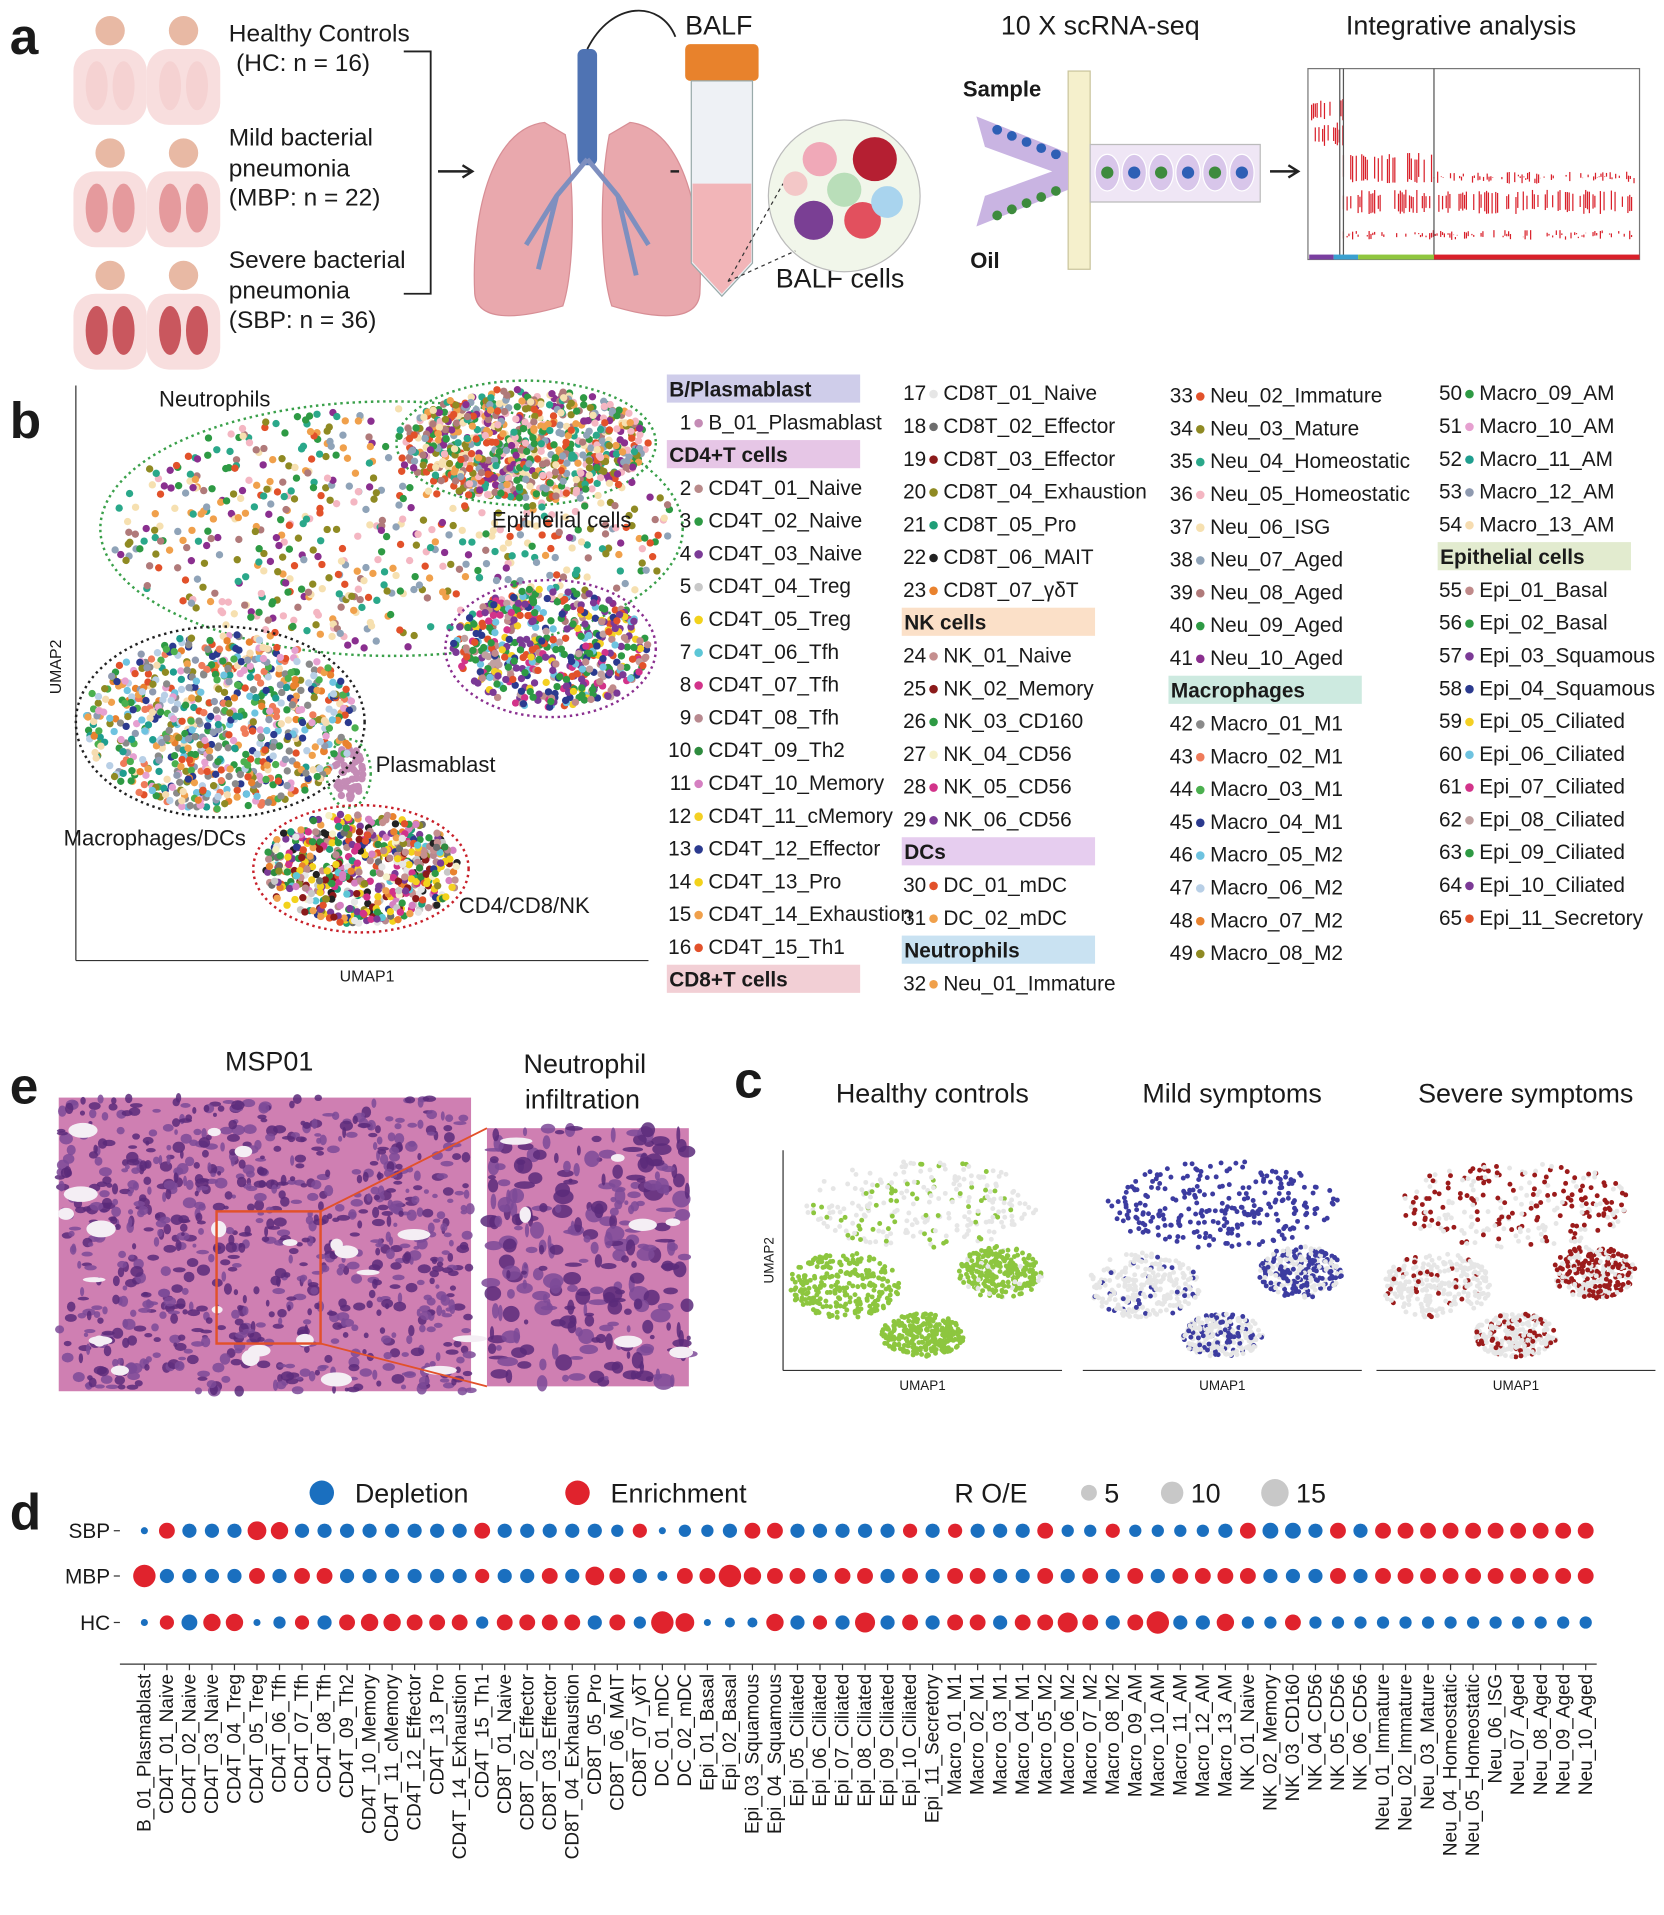  Describe the element at coordinates (679, 816) in the screenshot. I see `legend-number: 12` at that location.